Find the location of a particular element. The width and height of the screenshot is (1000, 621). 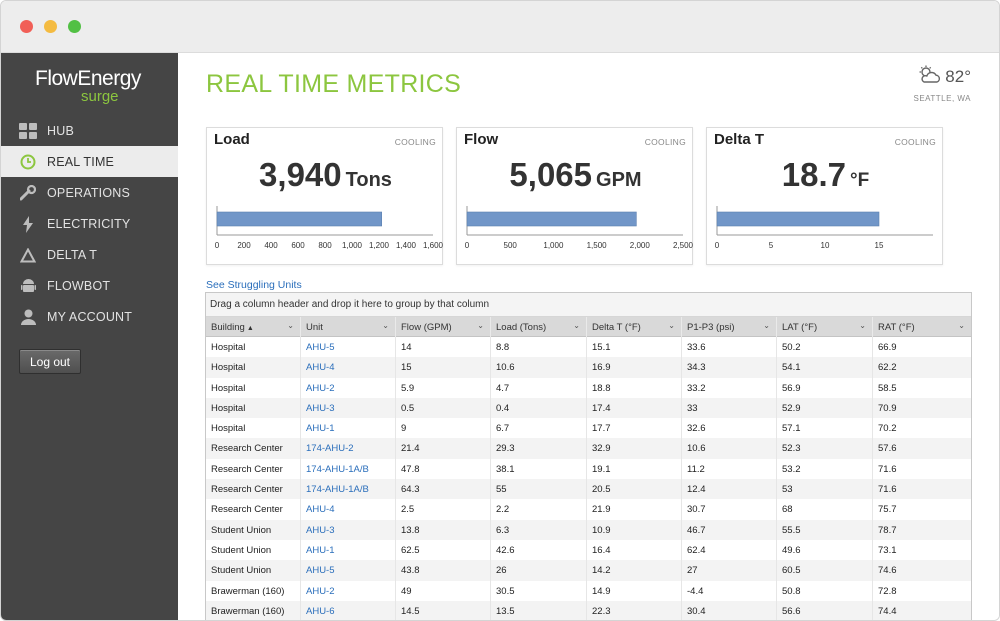

column-header-unit: Unit ⌄ is located at coordinates (348, 327).